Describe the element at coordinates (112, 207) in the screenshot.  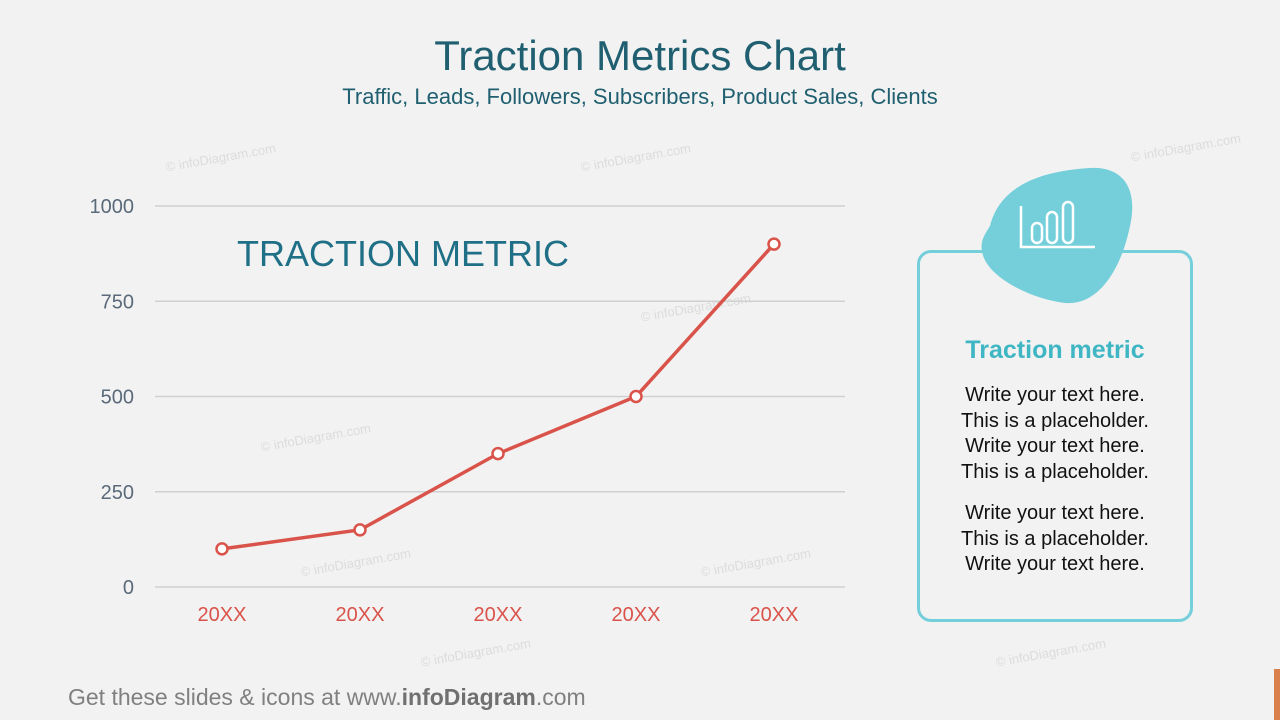
I see `y-tick-label: 1000` at that location.